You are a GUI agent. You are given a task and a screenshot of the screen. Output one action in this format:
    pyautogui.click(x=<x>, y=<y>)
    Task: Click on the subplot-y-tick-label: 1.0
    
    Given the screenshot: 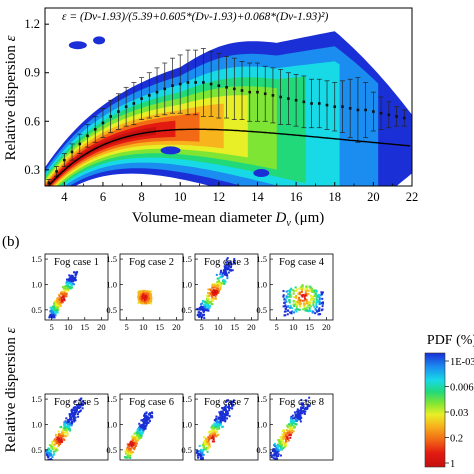 What is the action you would take?
    pyautogui.click(x=261, y=424)
    